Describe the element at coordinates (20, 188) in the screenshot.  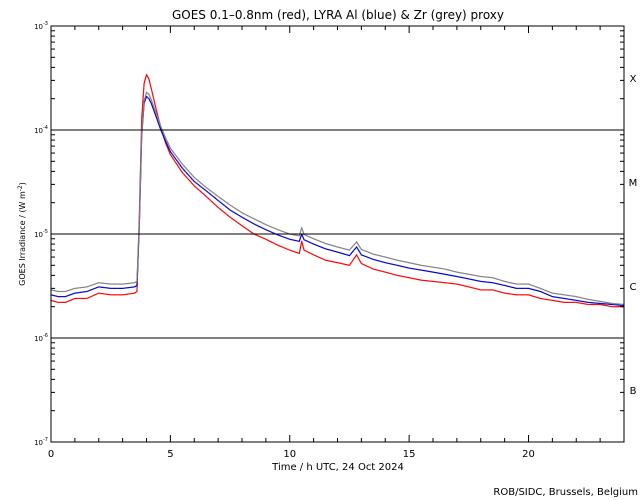
I see `y-axis-label-sup: -2` at that location.